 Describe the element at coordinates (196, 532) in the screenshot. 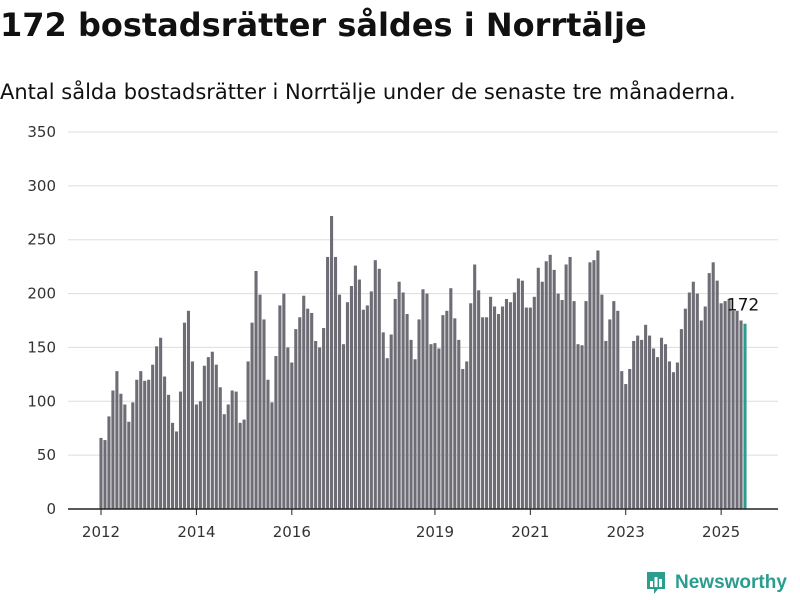

I see `x-tick-label: 2014` at that location.